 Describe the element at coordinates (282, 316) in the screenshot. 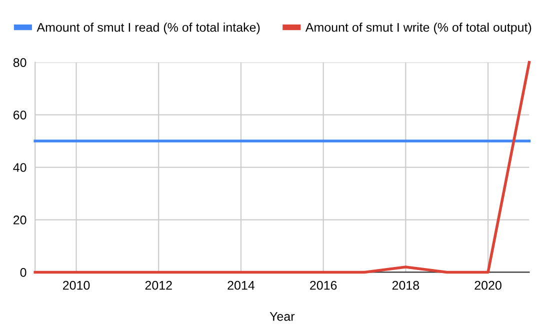

I see `x-axis-title: Year` at that location.